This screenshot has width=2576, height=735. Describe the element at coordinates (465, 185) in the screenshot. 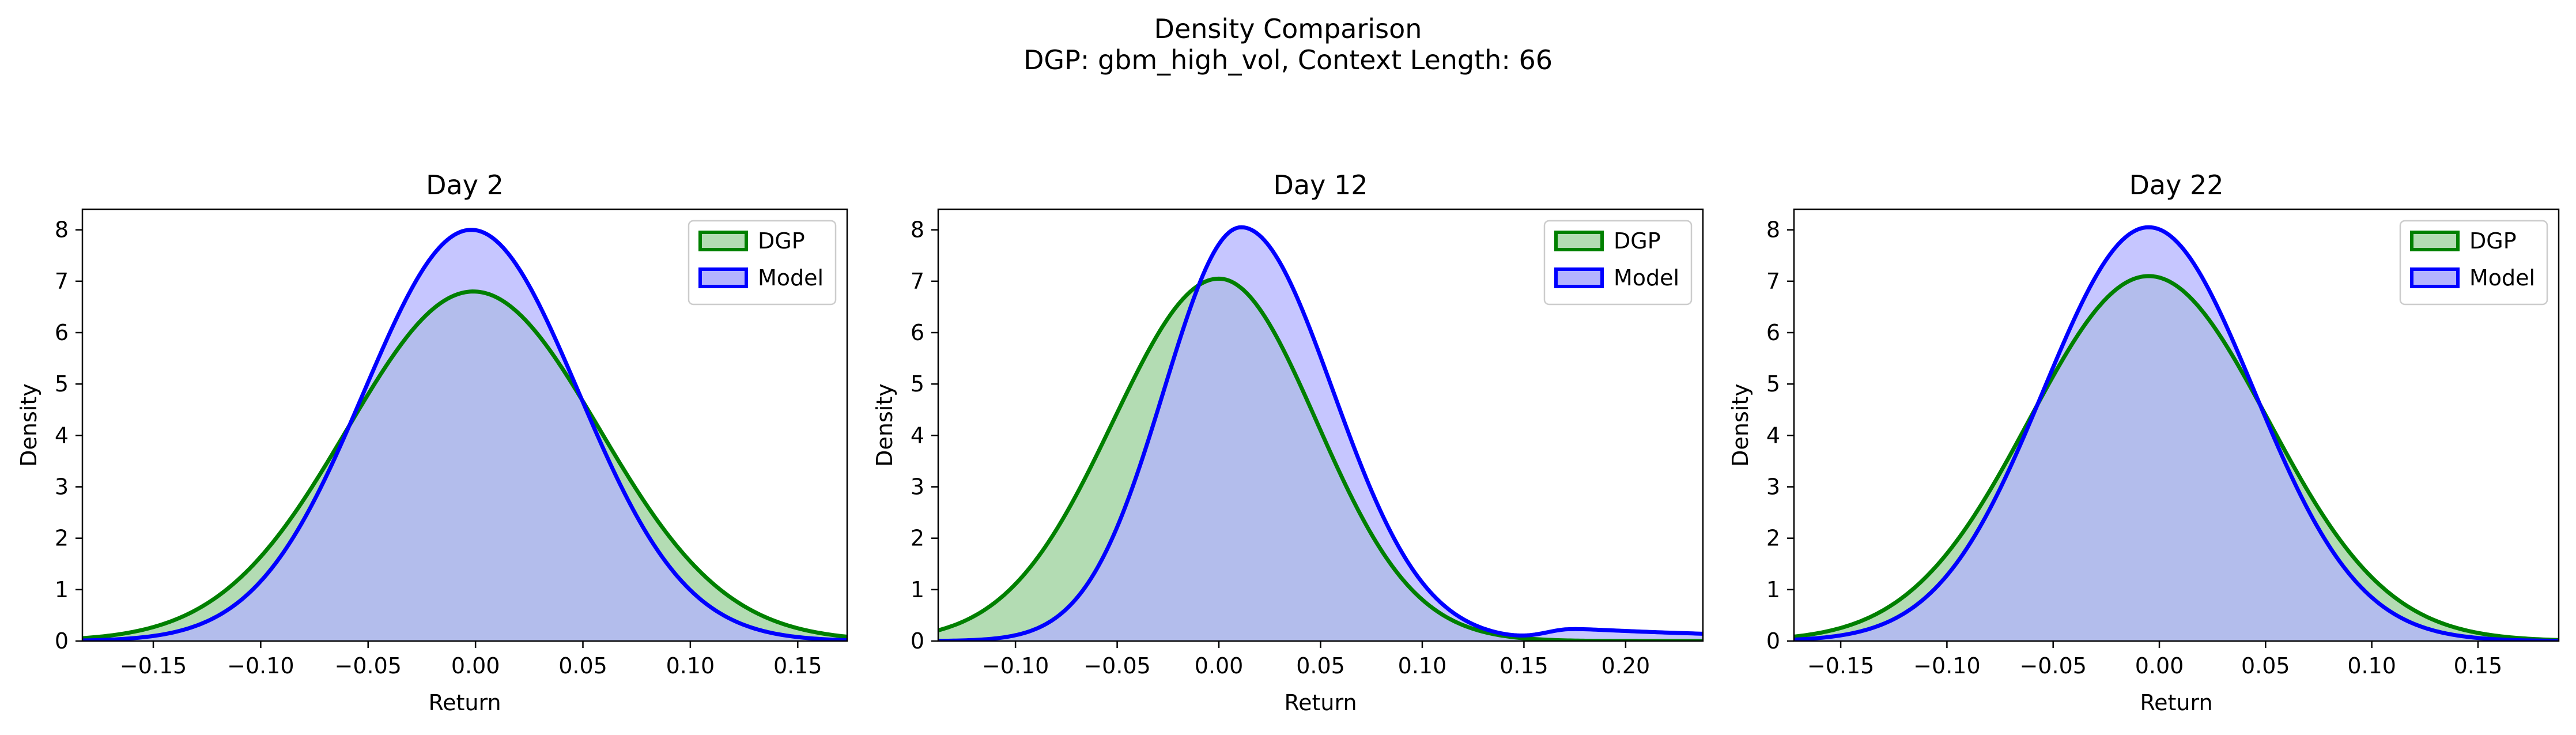

I see `panel-title: Day 2` at that location.